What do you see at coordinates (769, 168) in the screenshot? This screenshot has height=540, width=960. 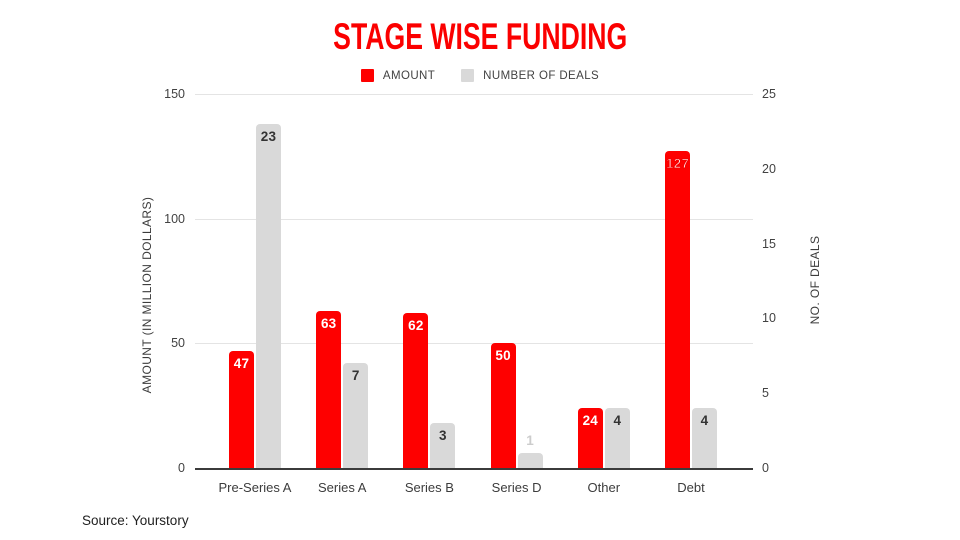 I see `right-axis-tick-20: 20` at bounding box center [769, 168].